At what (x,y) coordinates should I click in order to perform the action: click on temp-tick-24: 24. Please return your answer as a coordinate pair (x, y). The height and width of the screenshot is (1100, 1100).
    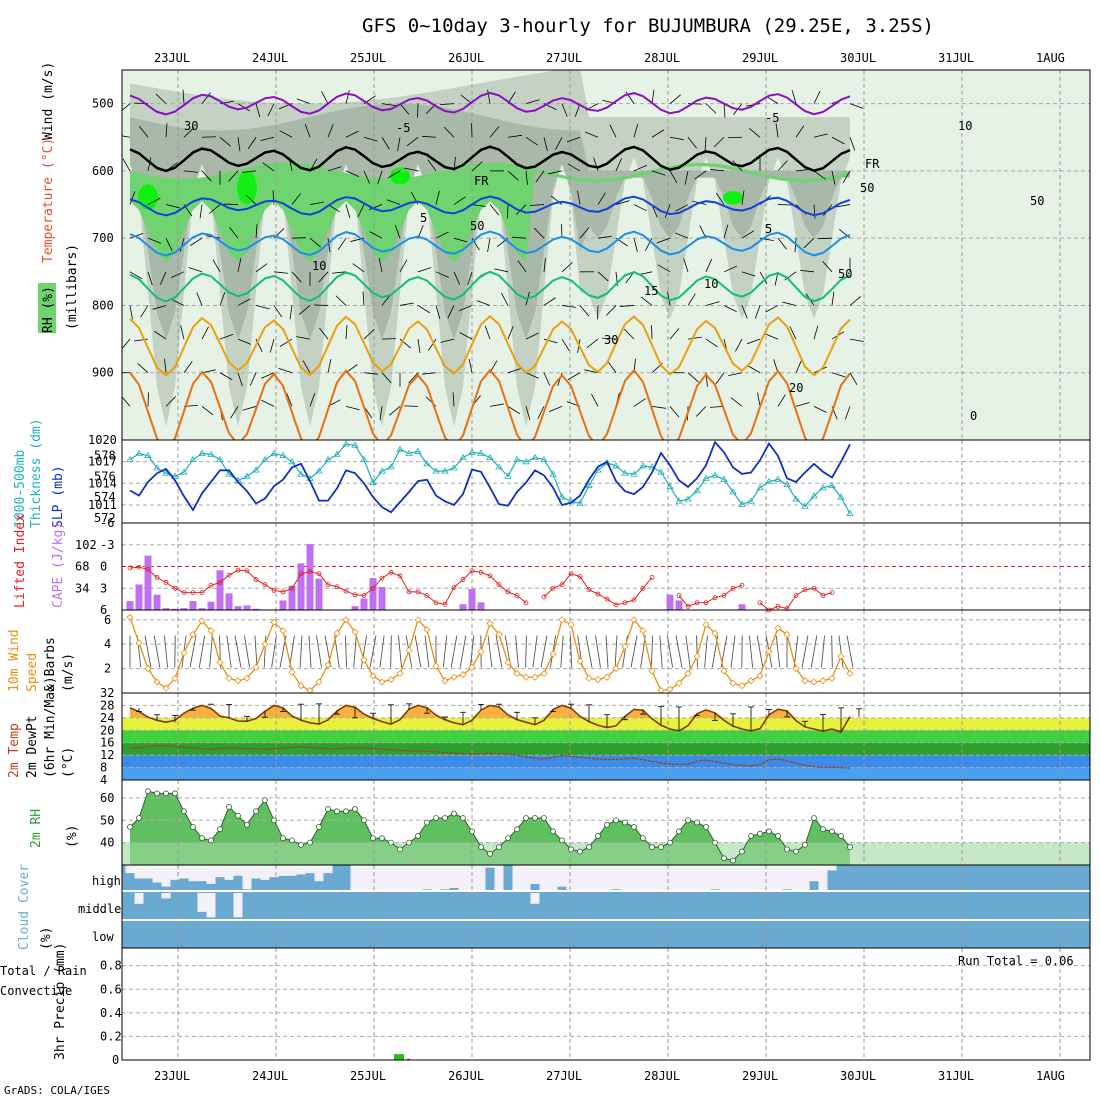
    Looking at the image, I should click on (107, 718).